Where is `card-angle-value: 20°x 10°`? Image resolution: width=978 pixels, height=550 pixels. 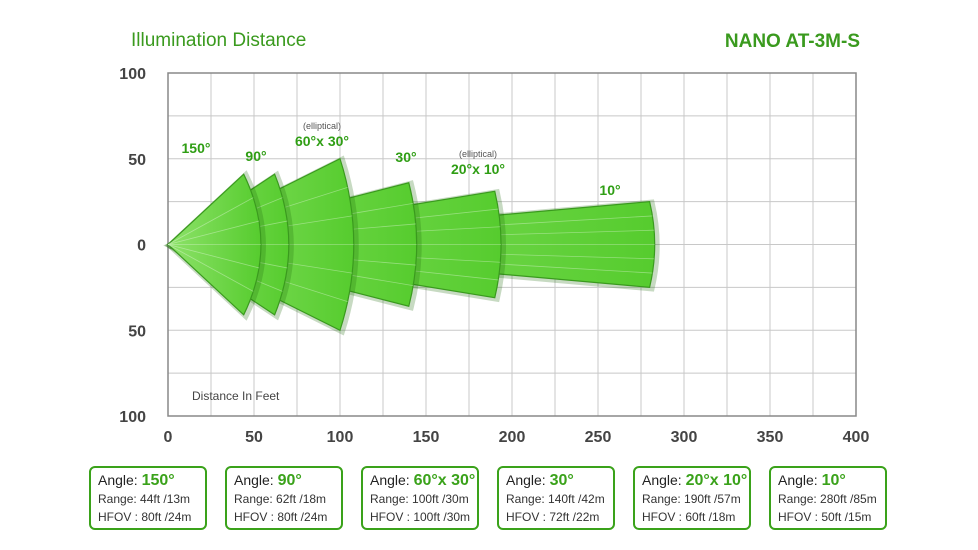
card-angle-value: 20°x 10° is located at coordinates (716, 480).